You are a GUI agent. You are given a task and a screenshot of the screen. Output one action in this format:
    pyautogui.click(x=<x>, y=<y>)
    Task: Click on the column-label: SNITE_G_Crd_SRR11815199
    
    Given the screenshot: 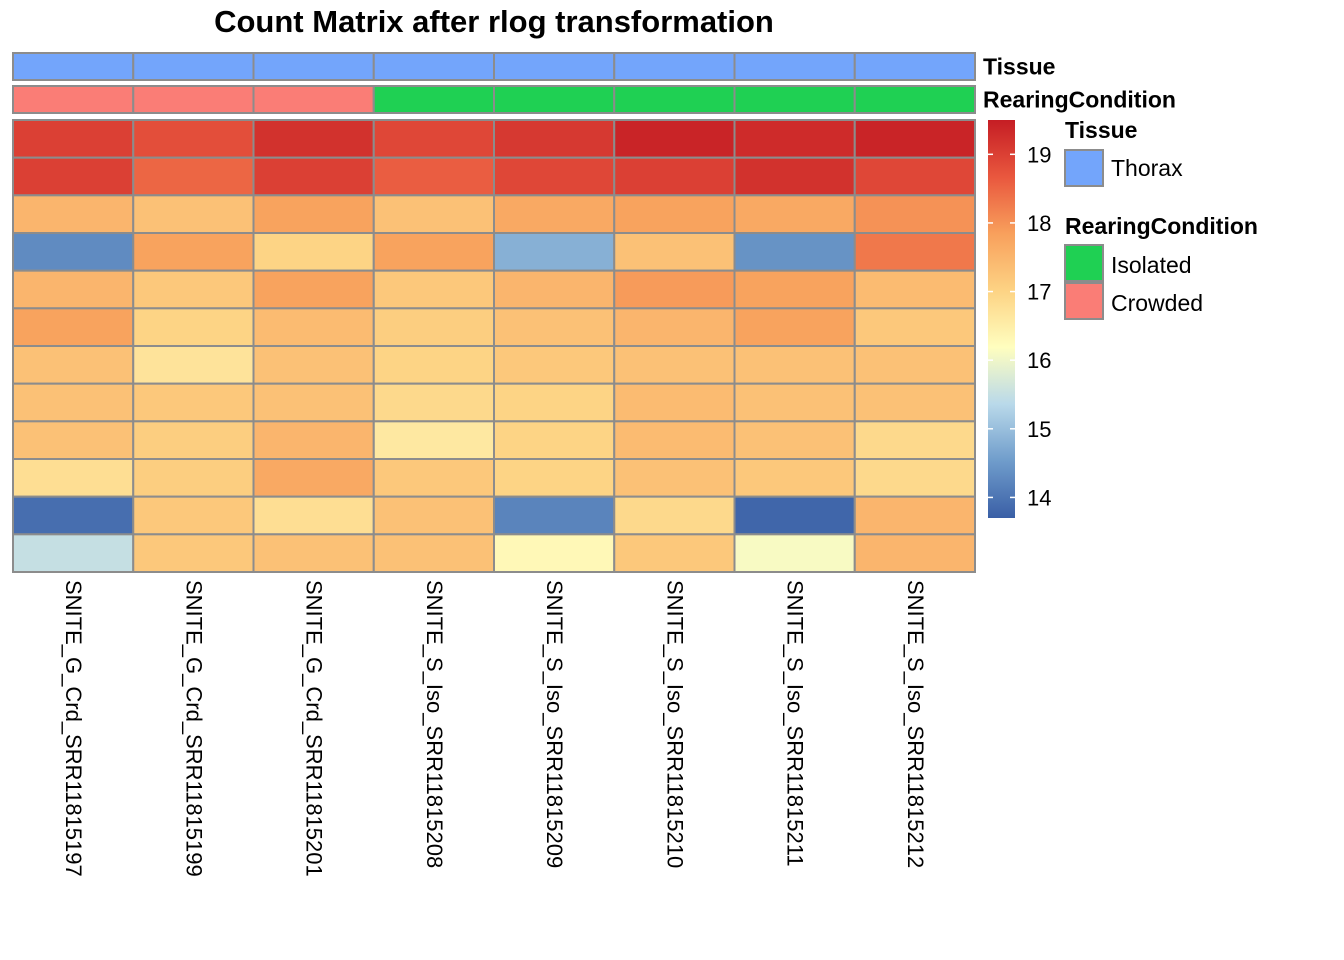 What is the action you would take?
    pyautogui.click(x=193, y=728)
    